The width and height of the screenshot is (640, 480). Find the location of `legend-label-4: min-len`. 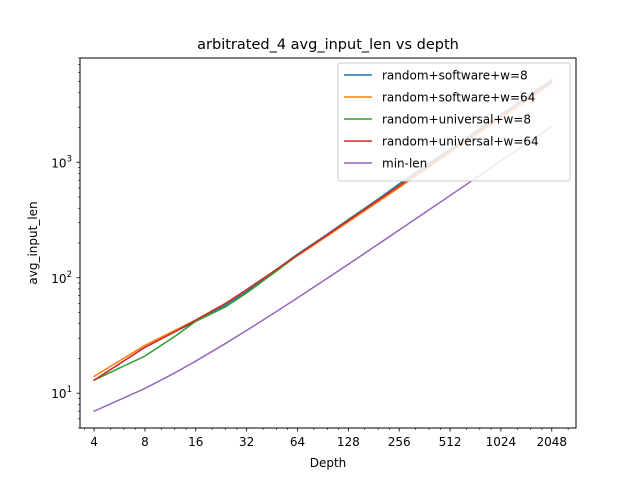

legend-label-4: min-len is located at coordinates (404, 164).